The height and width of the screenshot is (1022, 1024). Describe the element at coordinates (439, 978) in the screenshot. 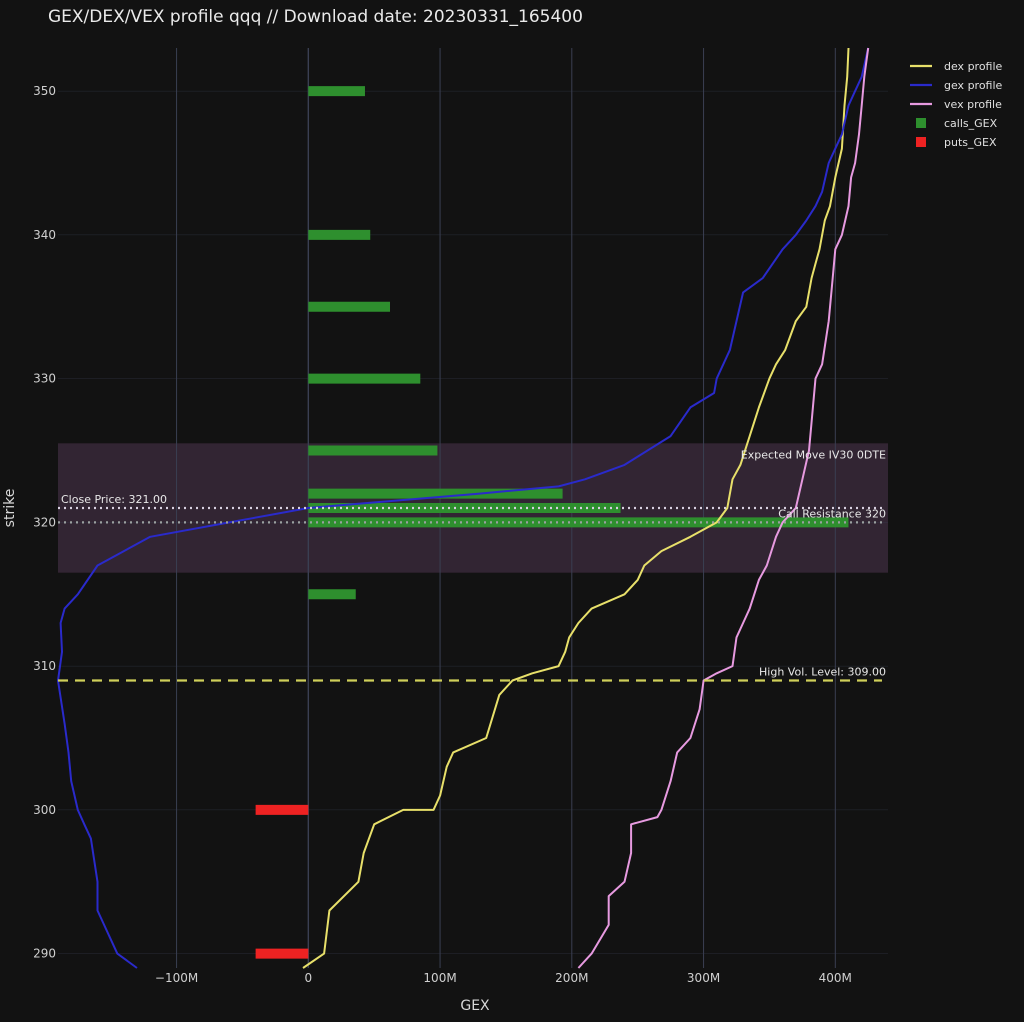

I see `x-tick-label: 100M` at that location.